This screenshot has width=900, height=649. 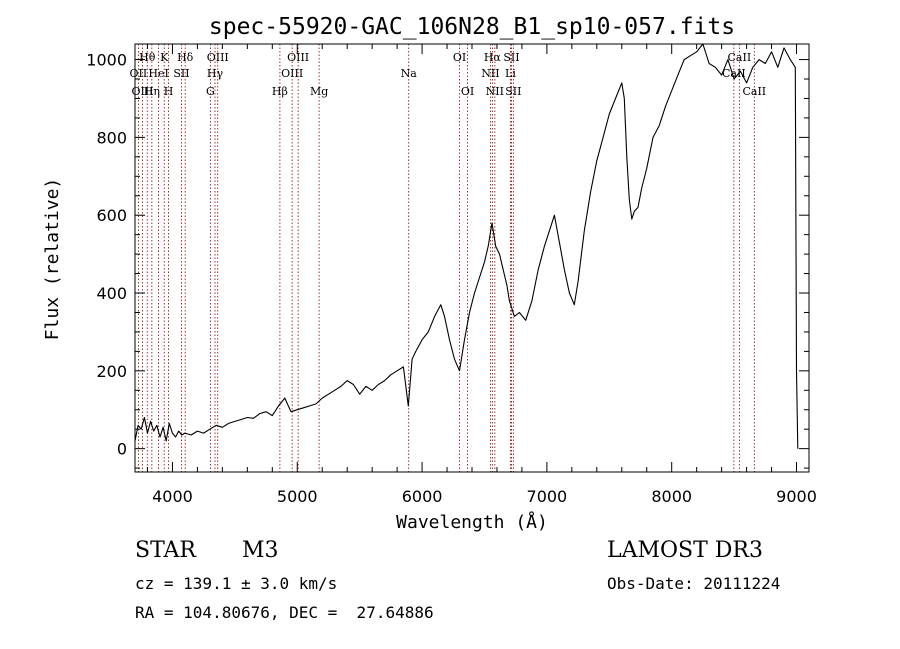 What do you see at coordinates (513, 91) in the screenshot?
I see `line-label-SII-3: SII` at bounding box center [513, 91].